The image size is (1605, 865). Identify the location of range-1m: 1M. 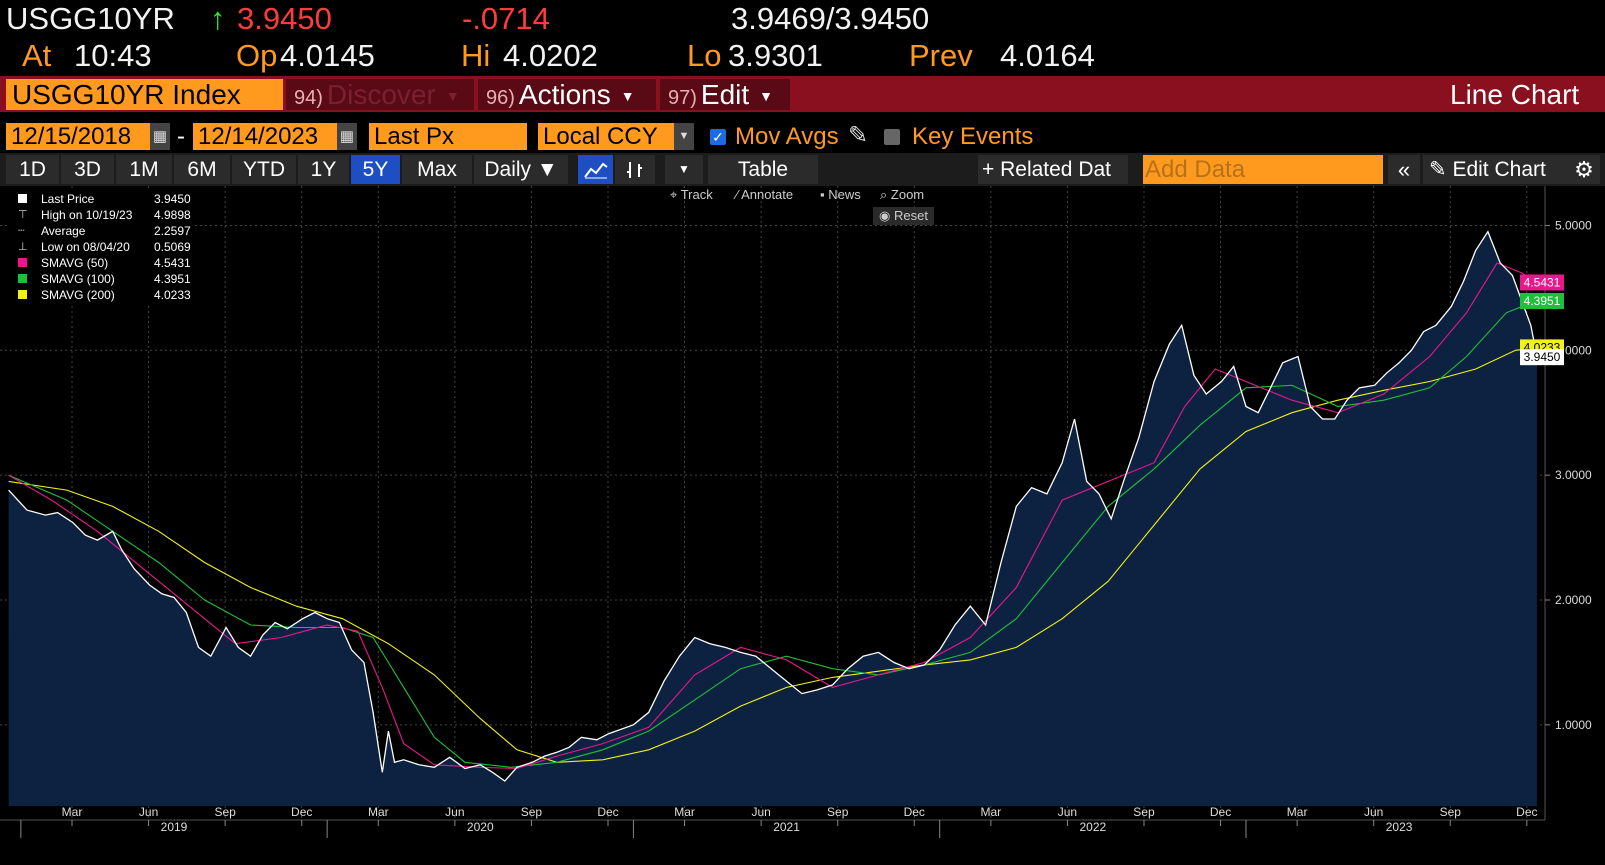
(144, 169).